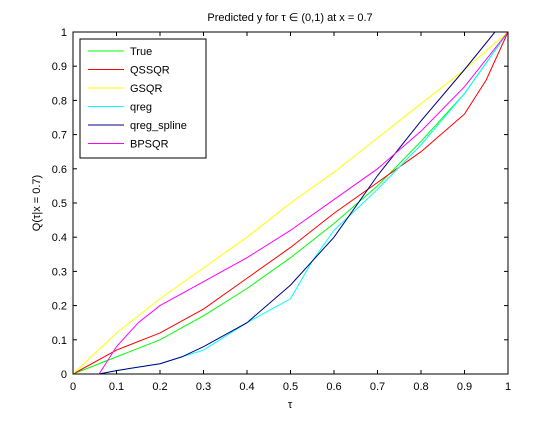 The height and width of the screenshot is (425, 560). Describe the element at coordinates (59, 101) in the screenshot. I see `y-tick-label: 0.8` at that location.